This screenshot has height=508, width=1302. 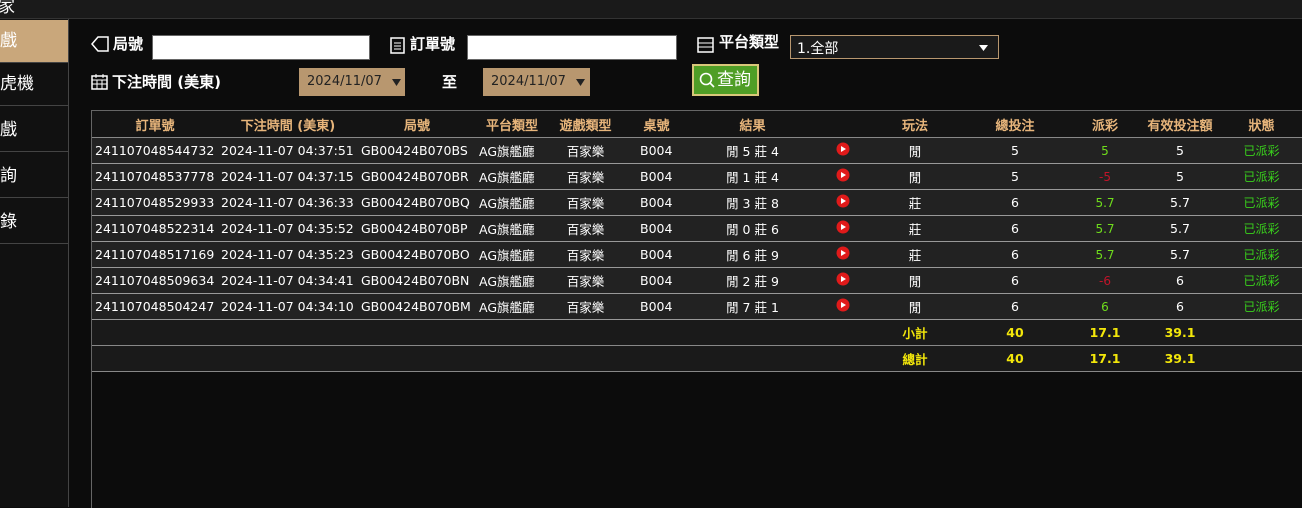 What do you see at coordinates (1015, 124) in the screenshot?
I see `column-header: 總投注` at bounding box center [1015, 124].